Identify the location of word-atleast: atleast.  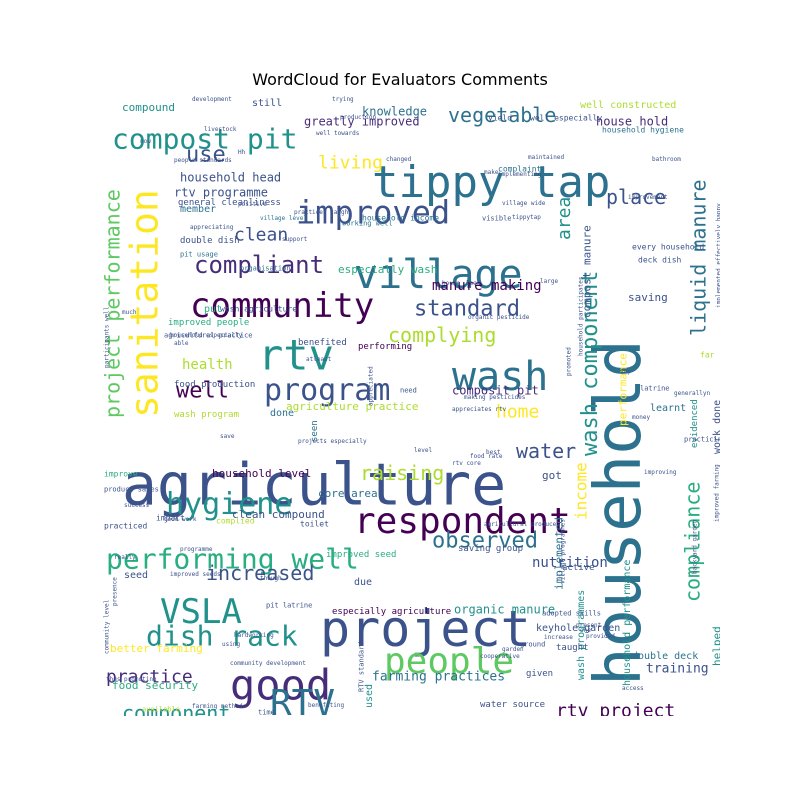
(319, 359).